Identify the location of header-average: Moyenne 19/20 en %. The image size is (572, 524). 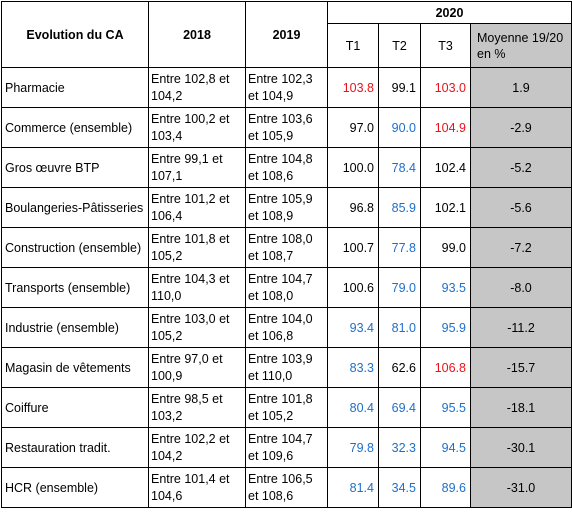
(521, 45).